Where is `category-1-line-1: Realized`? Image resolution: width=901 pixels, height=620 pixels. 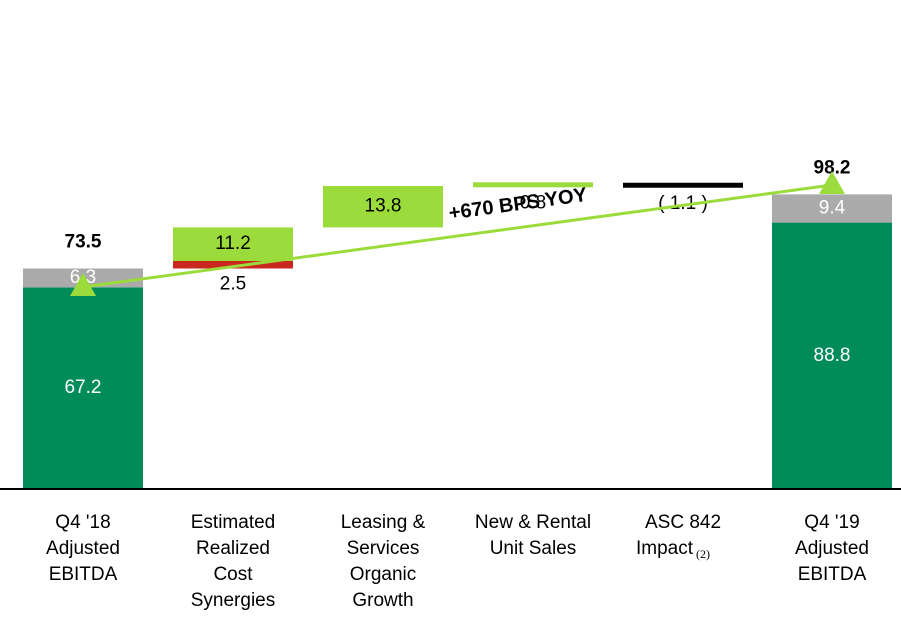 category-1-line-1: Realized is located at coordinates (233, 548).